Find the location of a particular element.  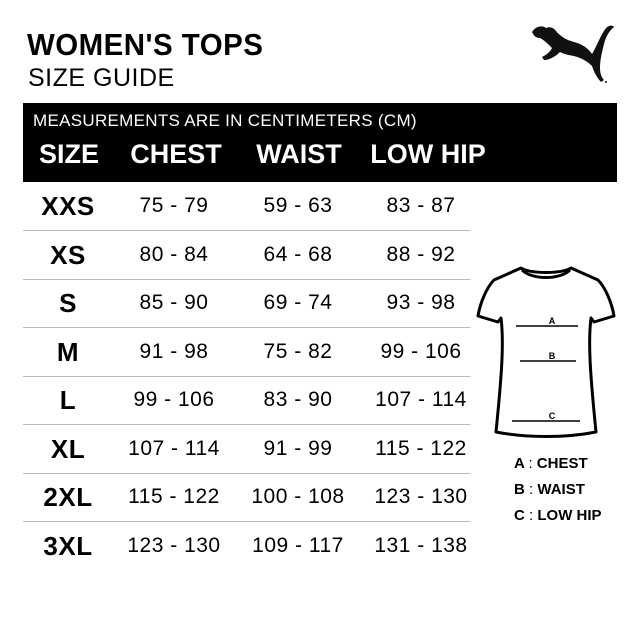

legend-key: A is located at coordinates (519, 463).